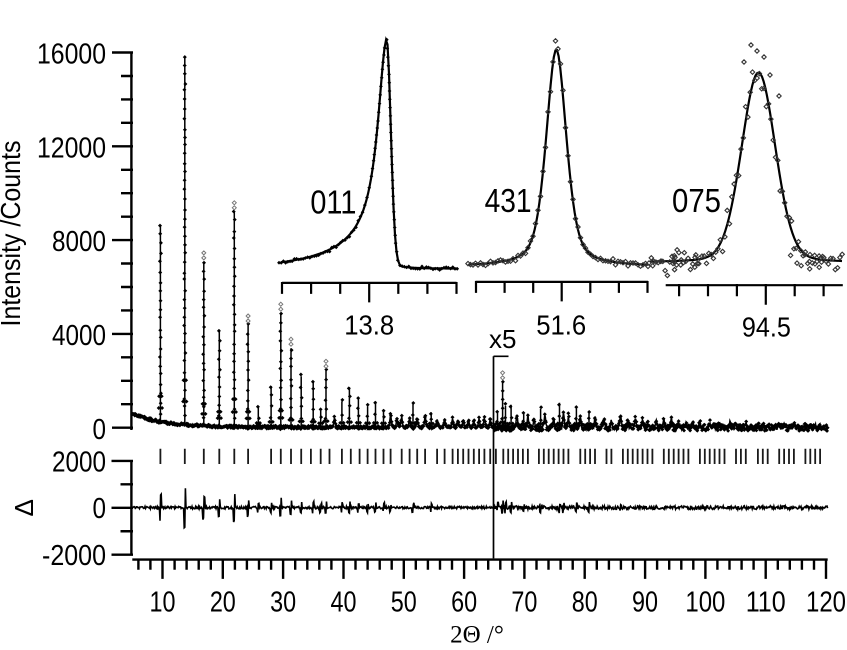 This screenshot has height=650, width=847. What do you see at coordinates (404, 603) in the screenshot?
I see `svg-text: 50` at bounding box center [404, 603].